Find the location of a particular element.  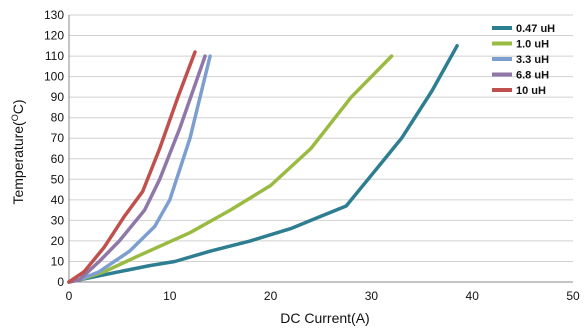

y-axis-title-main: Temperature( is located at coordinates (18, 163).